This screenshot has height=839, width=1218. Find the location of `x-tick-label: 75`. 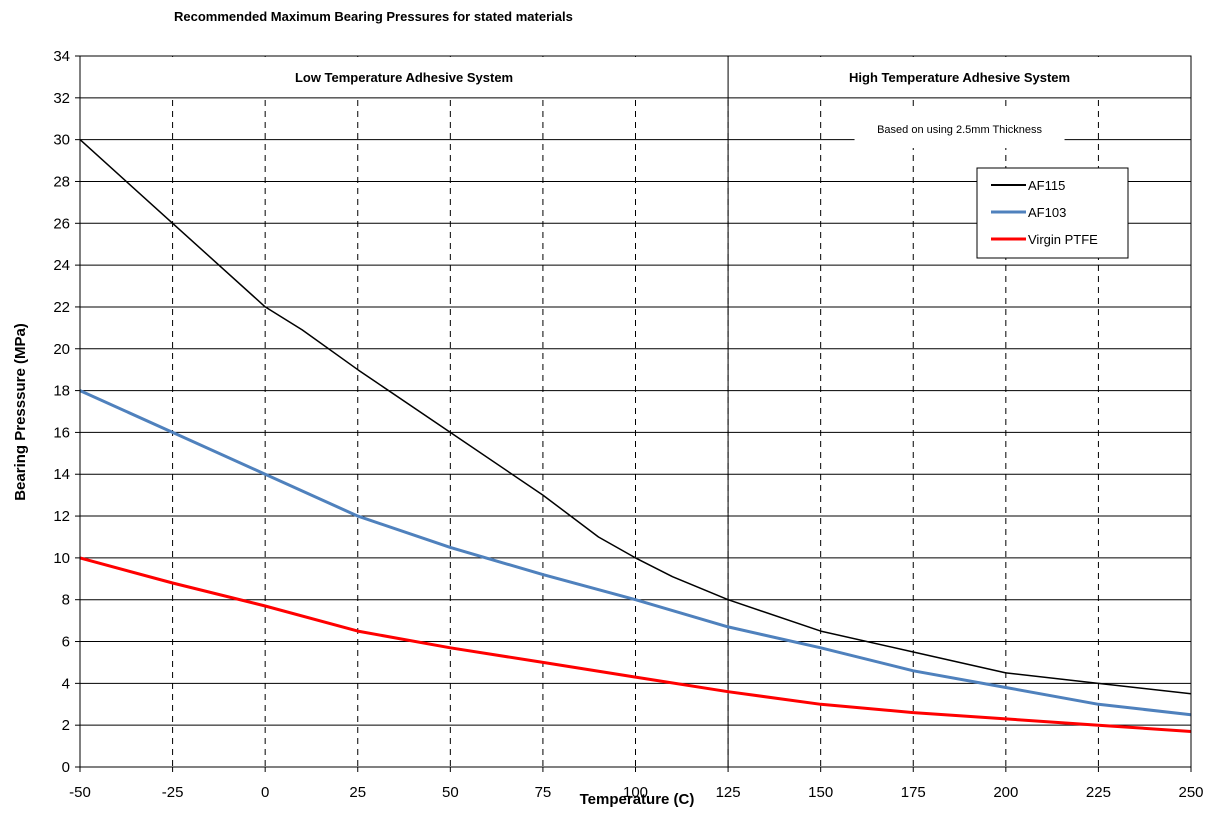

x-tick-label: 75 is located at coordinates (543, 792).